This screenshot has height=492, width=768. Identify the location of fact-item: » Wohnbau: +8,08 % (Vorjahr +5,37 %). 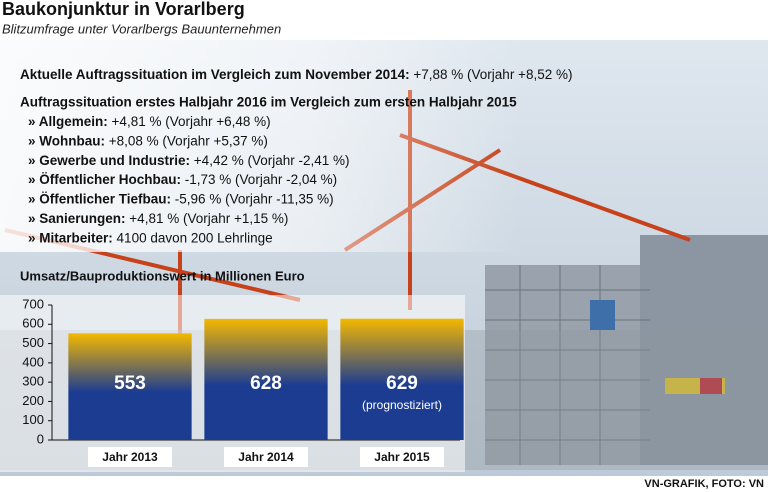
(148, 140).